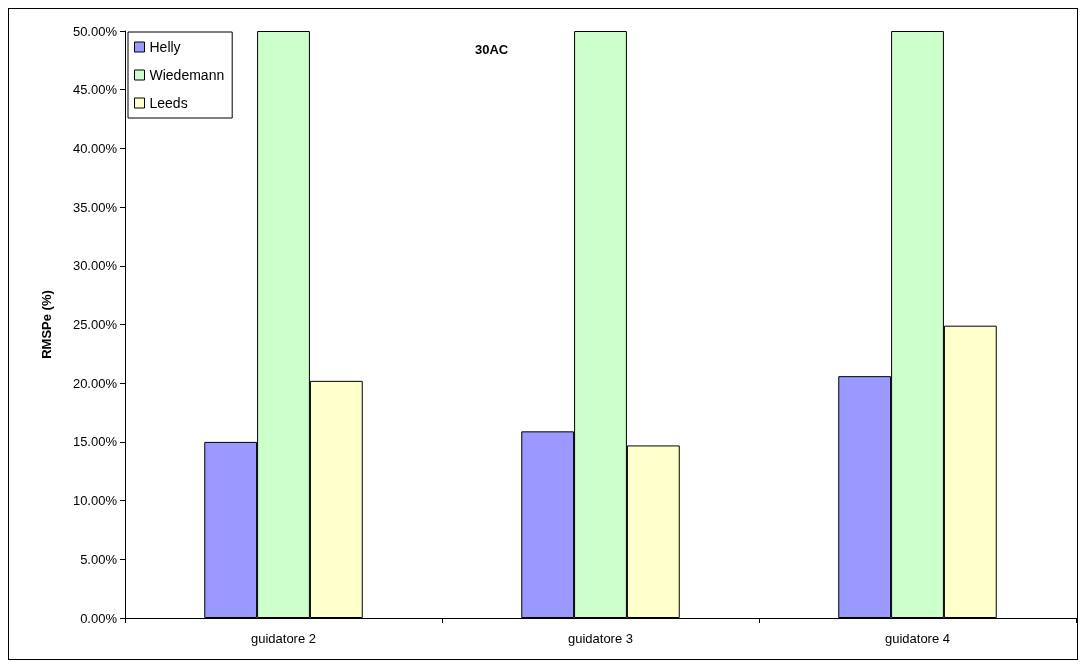  What do you see at coordinates (95, 324) in the screenshot?
I see `y-tick-label: 25.00%` at bounding box center [95, 324].